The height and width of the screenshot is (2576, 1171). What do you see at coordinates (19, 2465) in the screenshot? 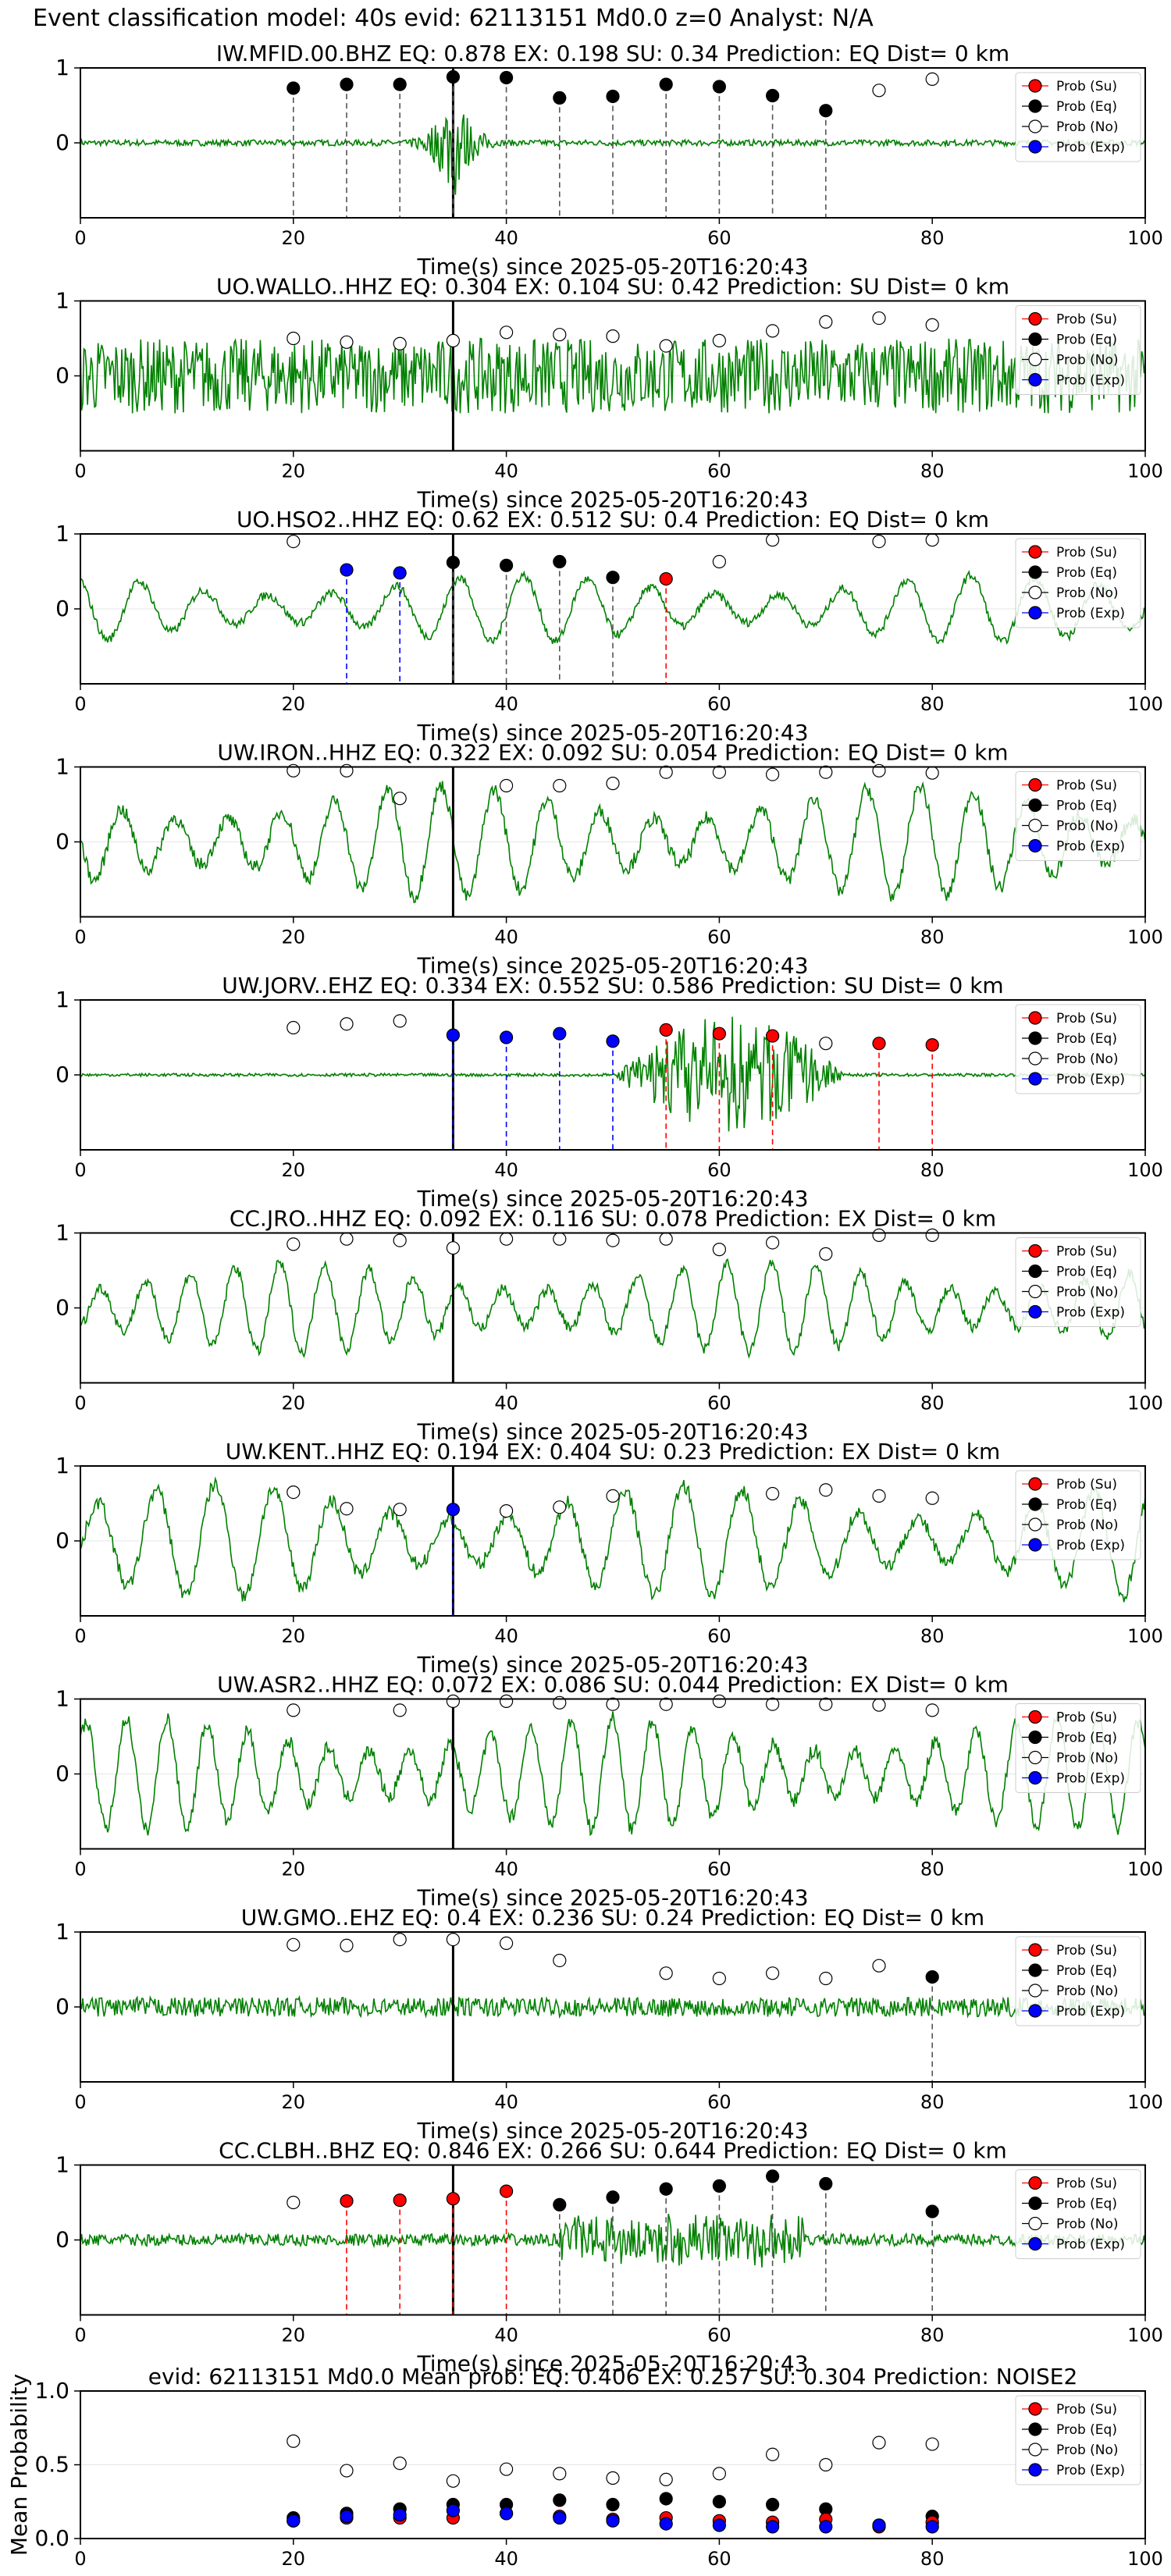
I see `y-axis-label: Mean Probability` at bounding box center [19, 2465].